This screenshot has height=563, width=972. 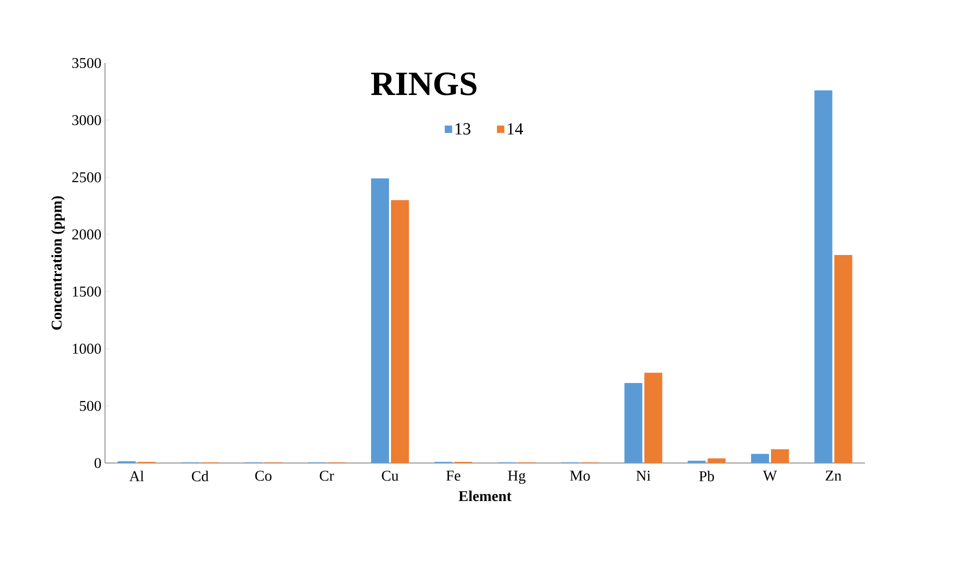 I want to click on x-tick-label: Cr, so click(x=327, y=475).